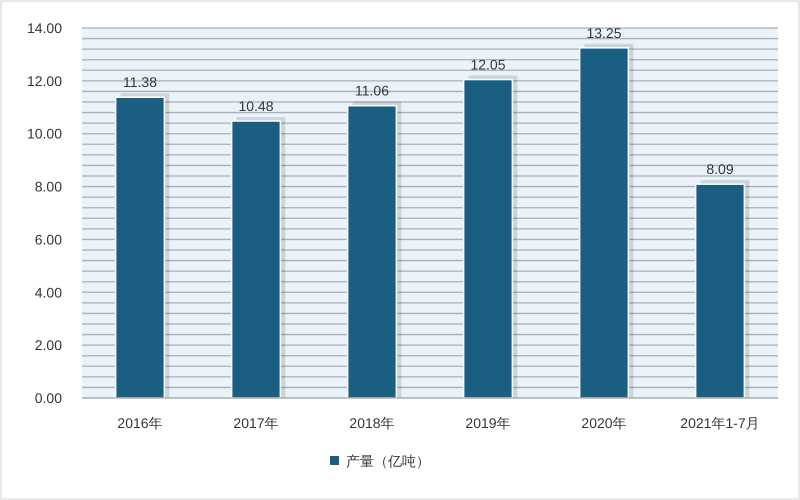 The image size is (800, 500). What do you see at coordinates (372, 423) in the screenshot?
I see `x-tick-label: 2018年` at bounding box center [372, 423].